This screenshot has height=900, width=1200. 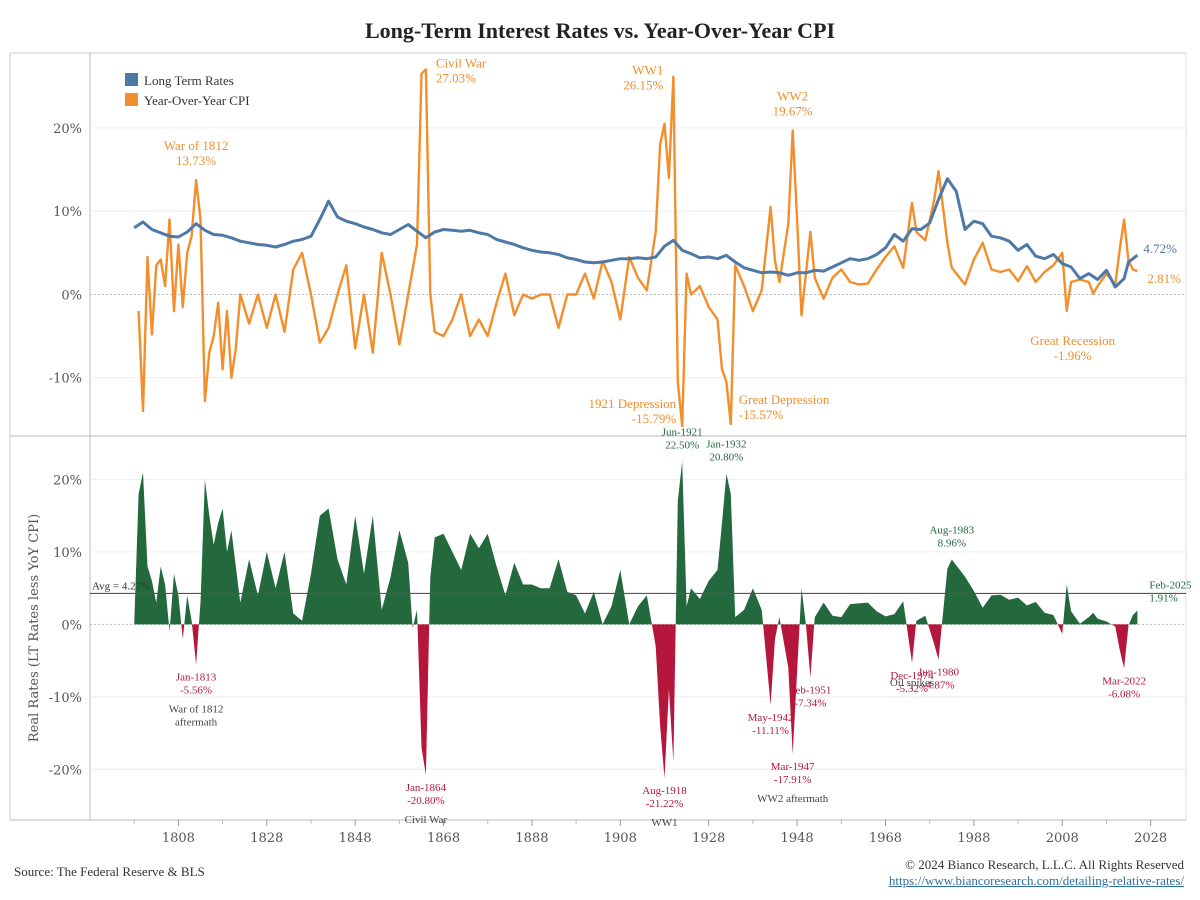 What do you see at coordinates (810, 704) in the screenshot?
I see `real-rate-annotation: -7.34%` at bounding box center [810, 704].